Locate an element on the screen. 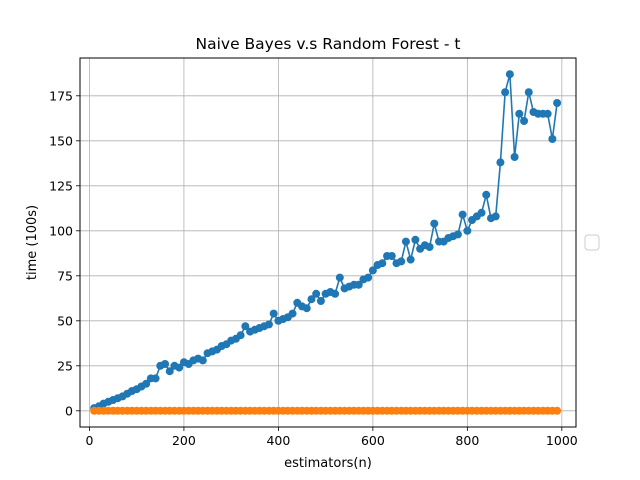  y-tick-label: 25 is located at coordinates (65, 365).